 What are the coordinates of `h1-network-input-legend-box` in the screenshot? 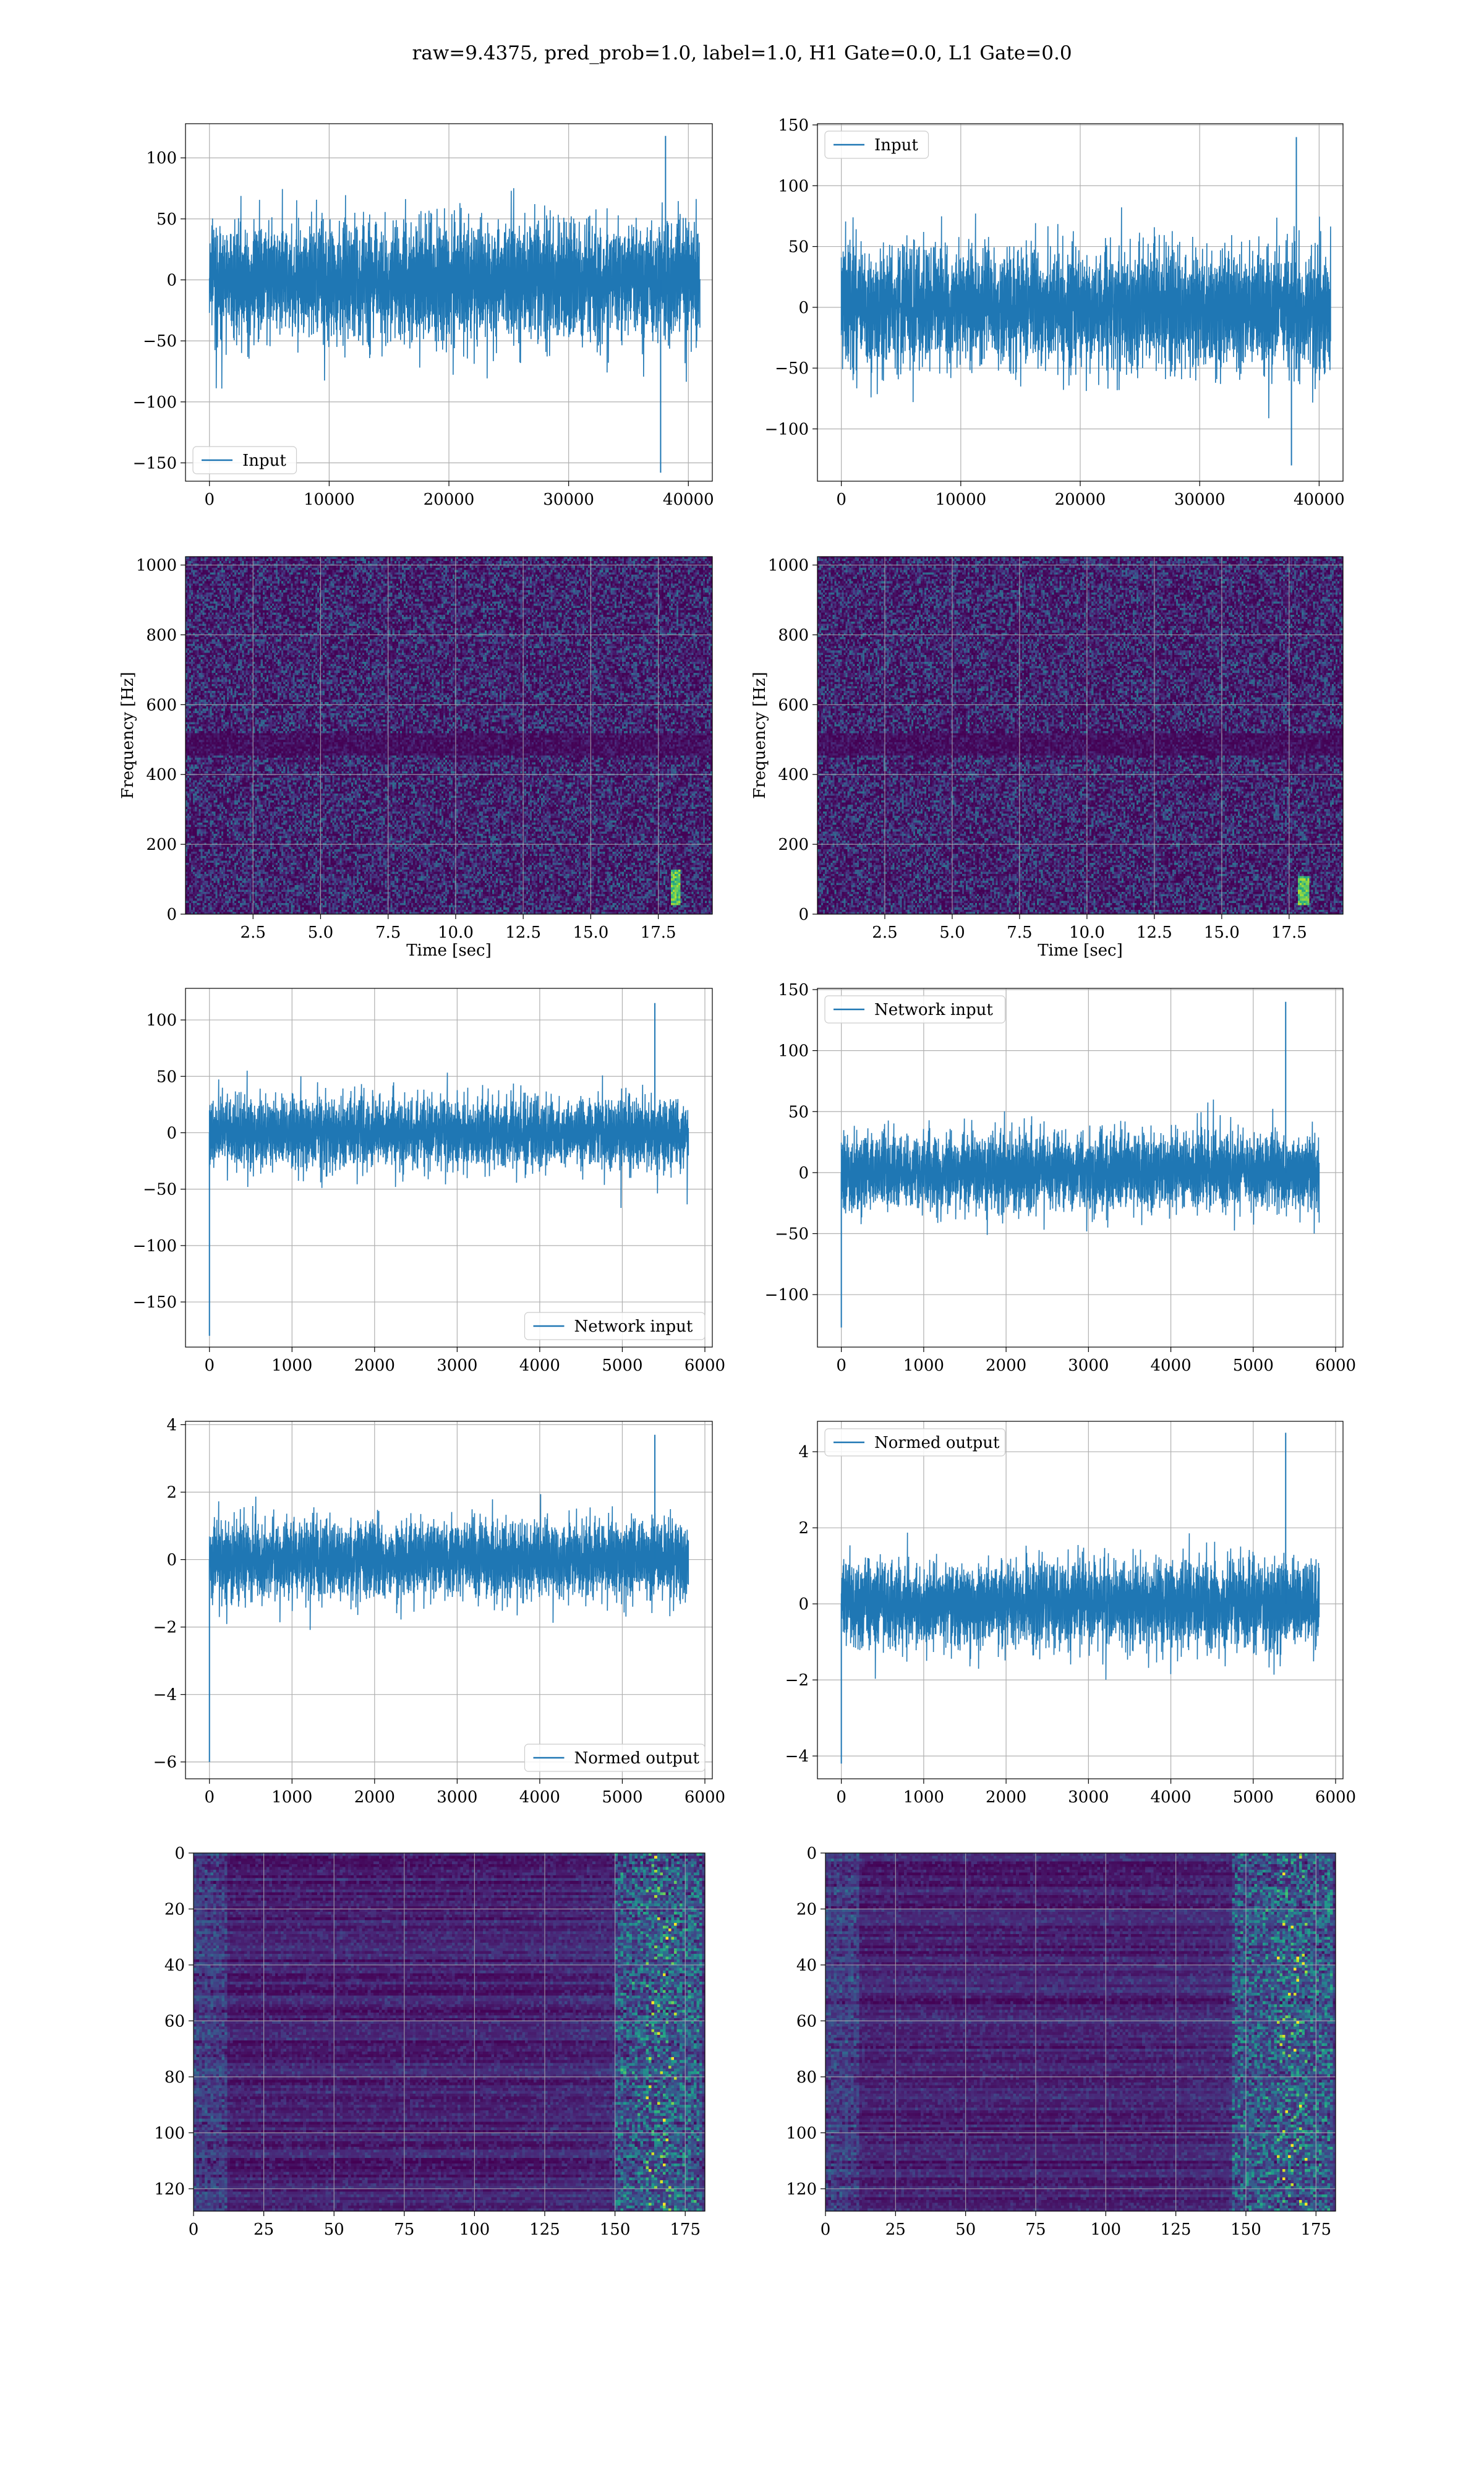 It's located at (615, 1326).